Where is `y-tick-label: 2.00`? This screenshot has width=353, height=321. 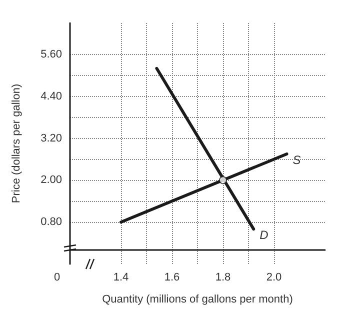
y-tick-label: 2.00 is located at coordinates (51, 180).